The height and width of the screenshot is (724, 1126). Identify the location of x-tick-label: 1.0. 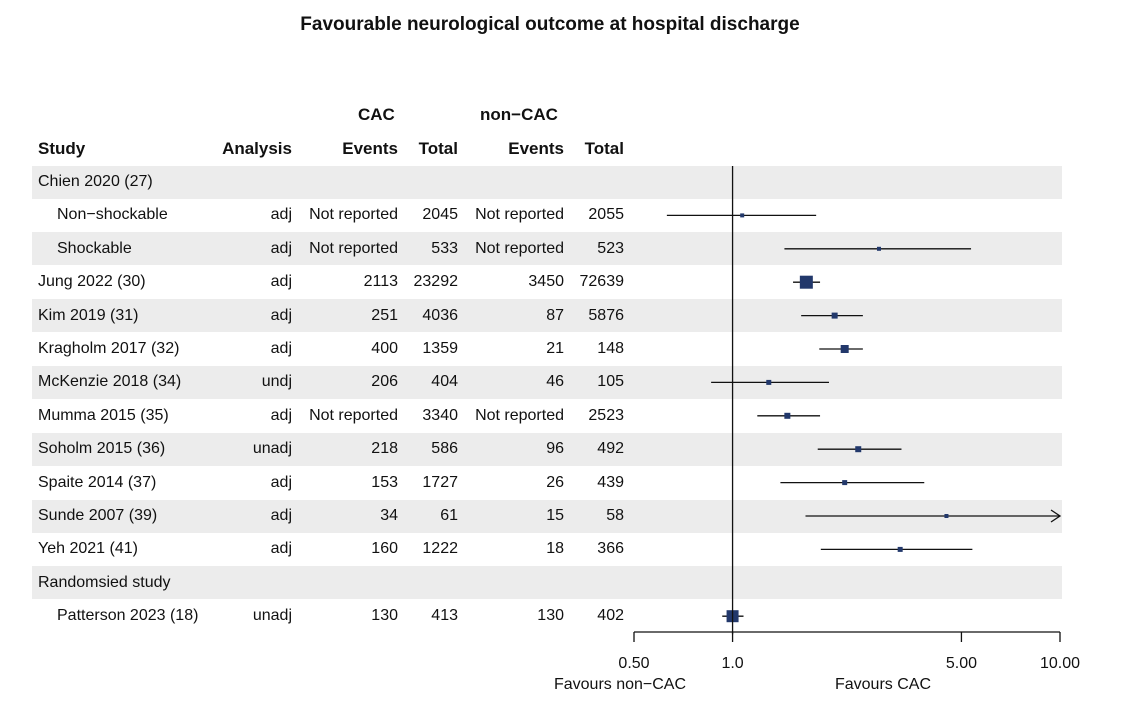
(732, 663).